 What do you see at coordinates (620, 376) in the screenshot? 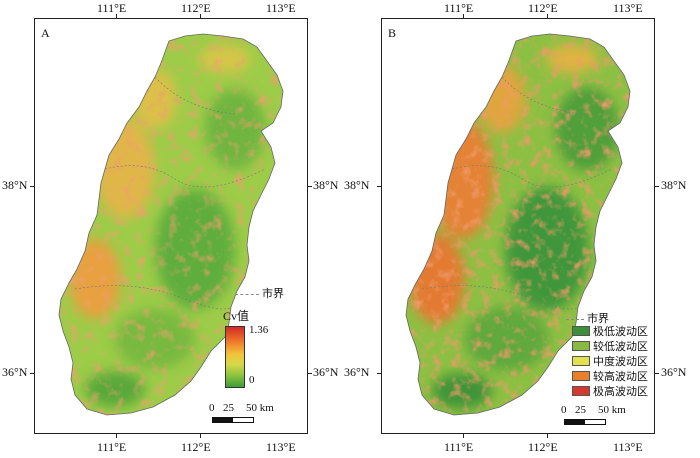
I see `legend-label: 较高波动区` at bounding box center [620, 376].